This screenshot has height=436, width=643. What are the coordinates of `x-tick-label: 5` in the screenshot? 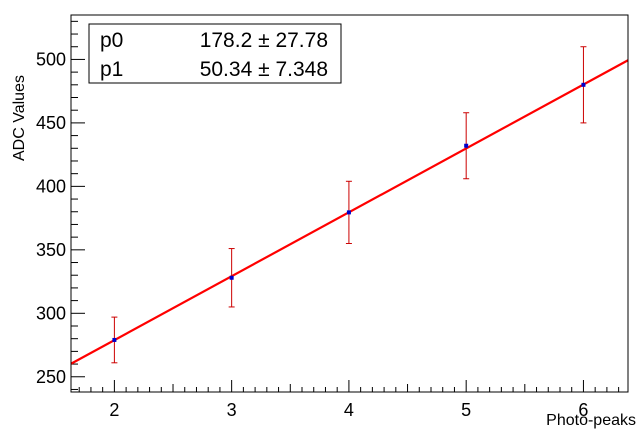 It's located at (466, 410).